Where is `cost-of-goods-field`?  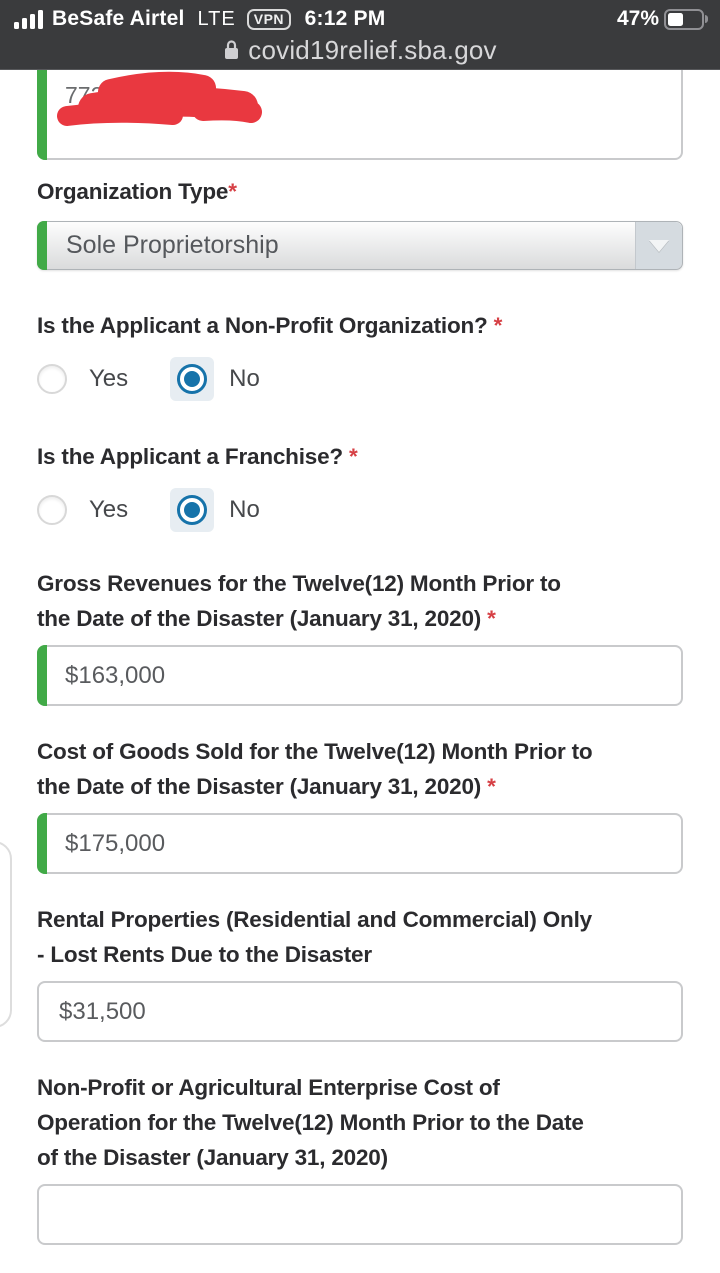
cost-of-goods-field is located at coordinates (360, 843).